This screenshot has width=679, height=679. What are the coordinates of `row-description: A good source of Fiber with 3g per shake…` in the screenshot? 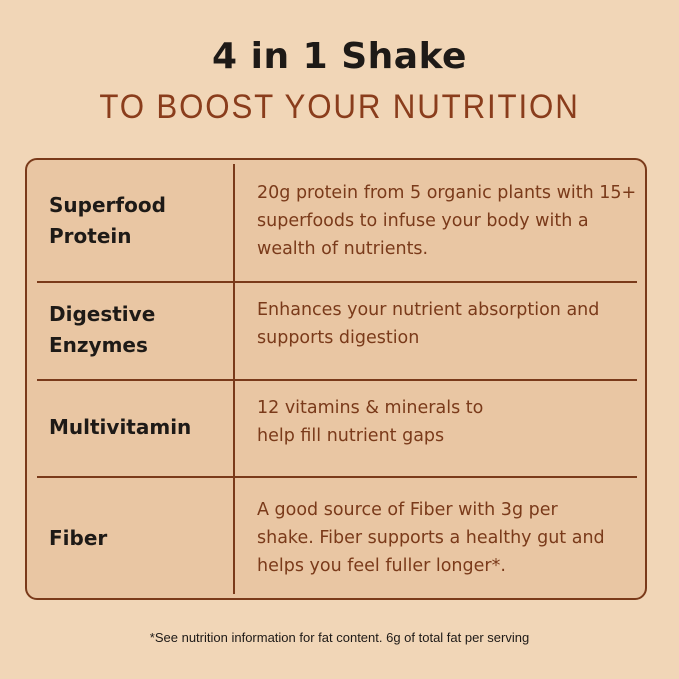 It's located at (431, 538).